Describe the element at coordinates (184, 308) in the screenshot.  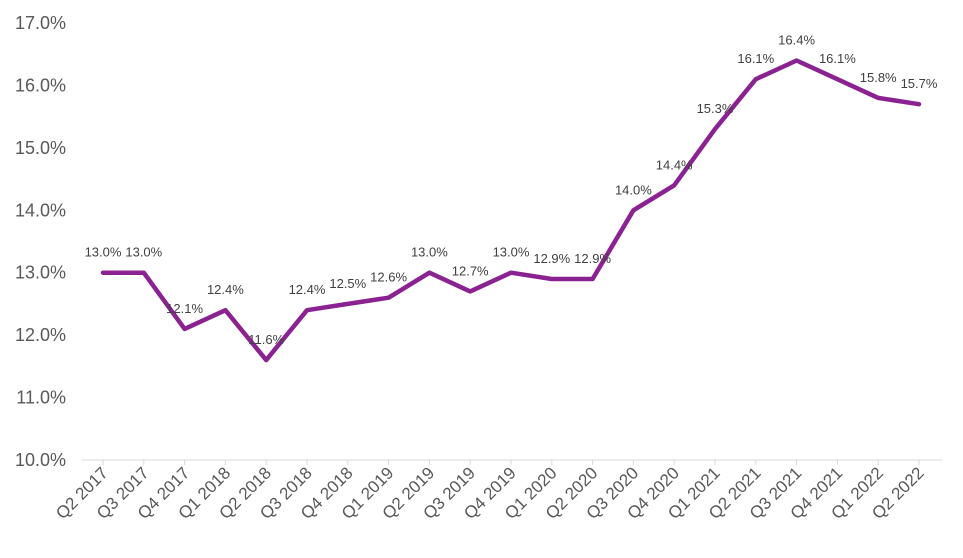
I see `data-label: 12.1%` at that location.